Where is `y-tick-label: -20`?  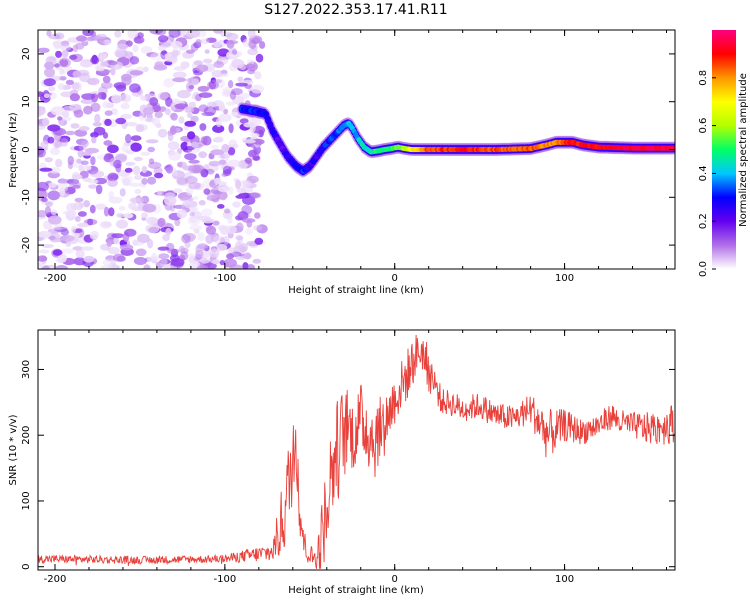 y-tick-label: -20 is located at coordinates (26, 245).